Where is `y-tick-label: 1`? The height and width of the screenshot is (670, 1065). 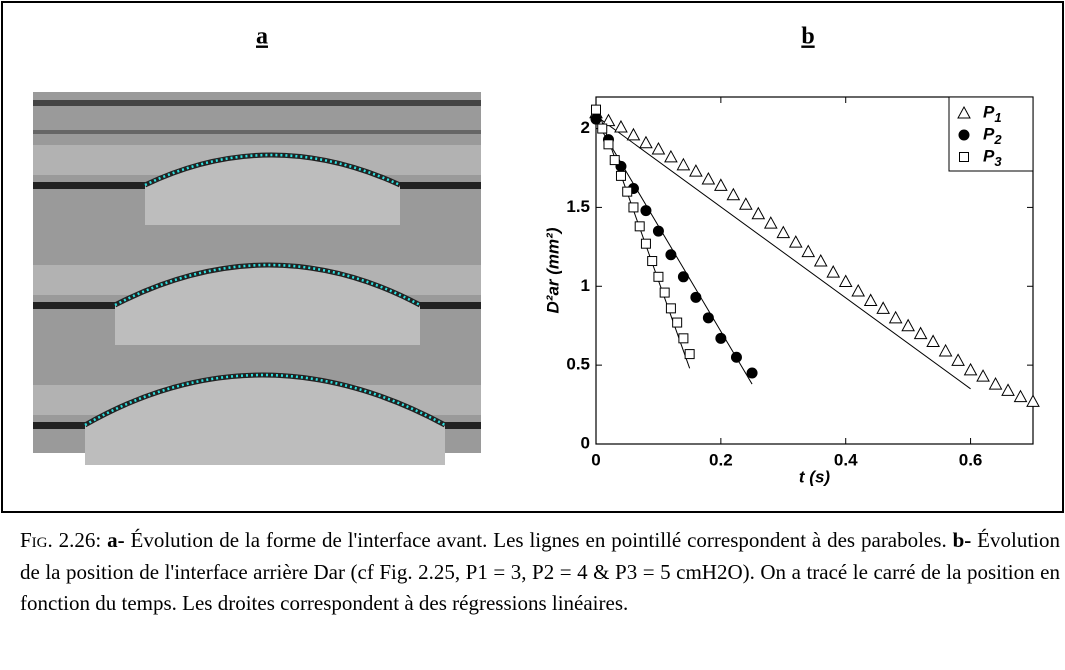
y-tick-label: 1 is located at coordinates (585, 285).